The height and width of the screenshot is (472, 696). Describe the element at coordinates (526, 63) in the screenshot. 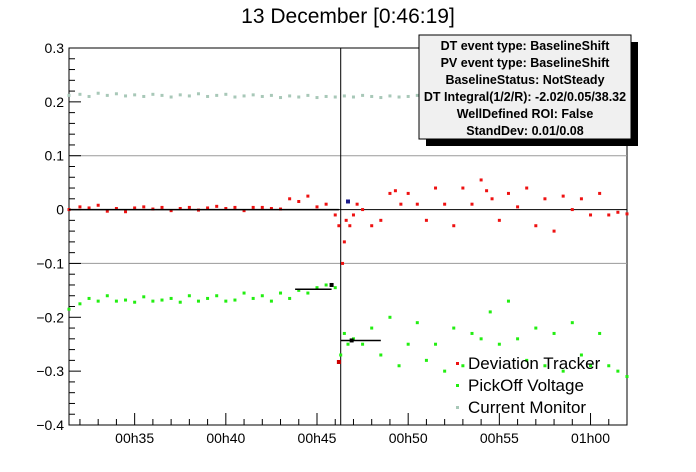

I see `stats-line: PV event type: BaselineShift` at that location.